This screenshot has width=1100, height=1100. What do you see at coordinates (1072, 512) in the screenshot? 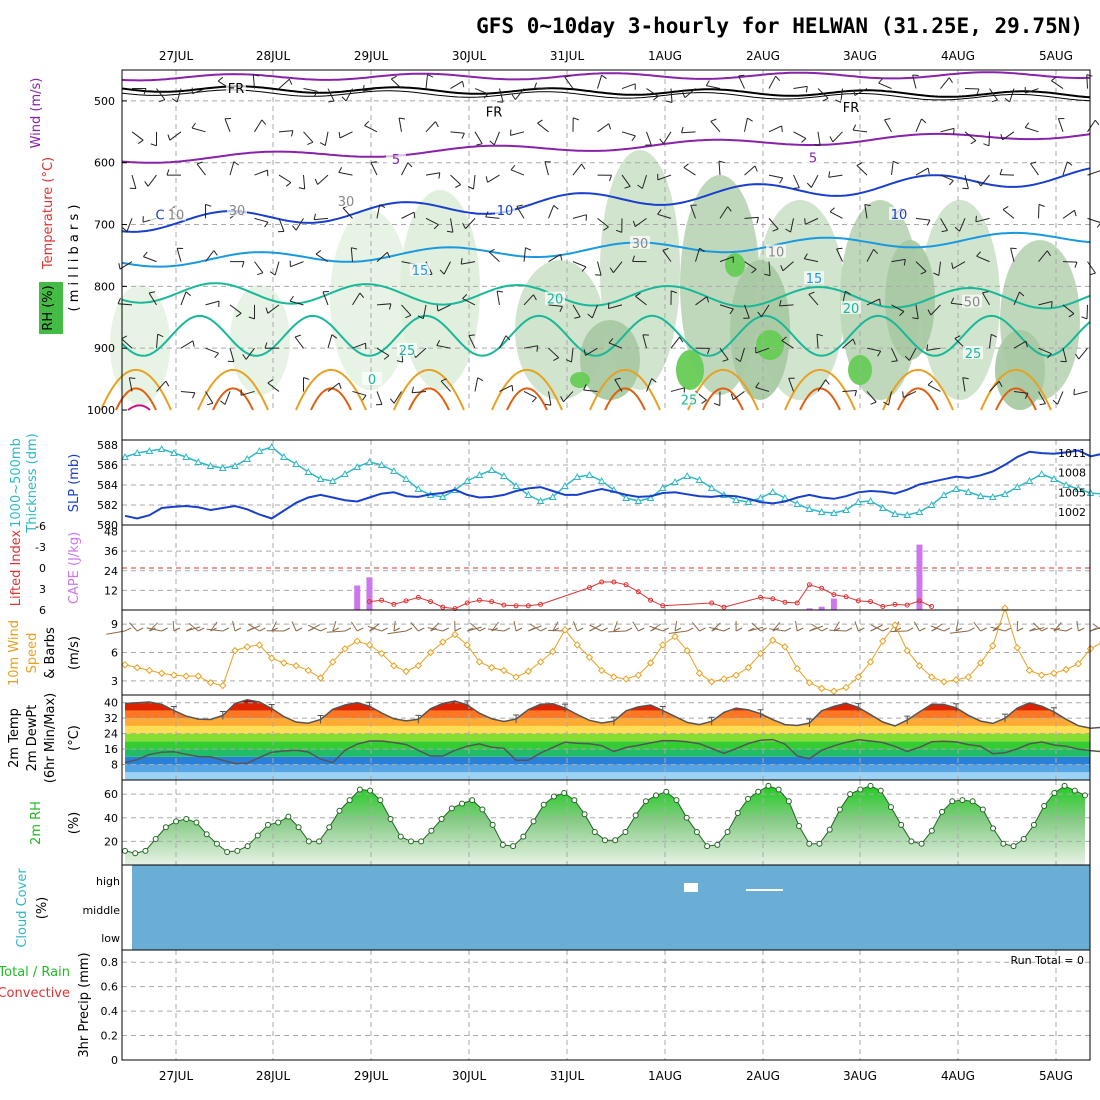
I see `slp-tick-label: 1002` at bounding box center [1072, 512].